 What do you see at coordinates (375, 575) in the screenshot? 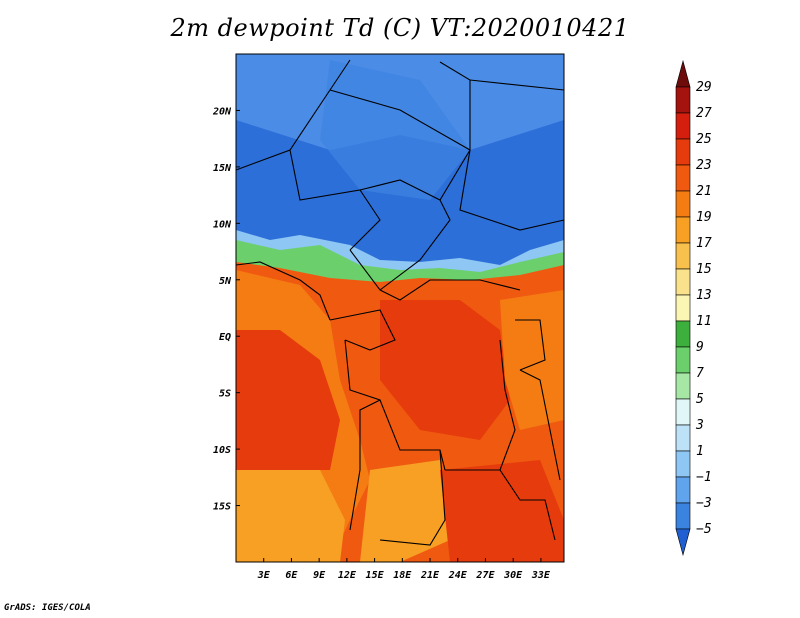
I see `x-tick-label: 15E` at bounding box center [375, 575].